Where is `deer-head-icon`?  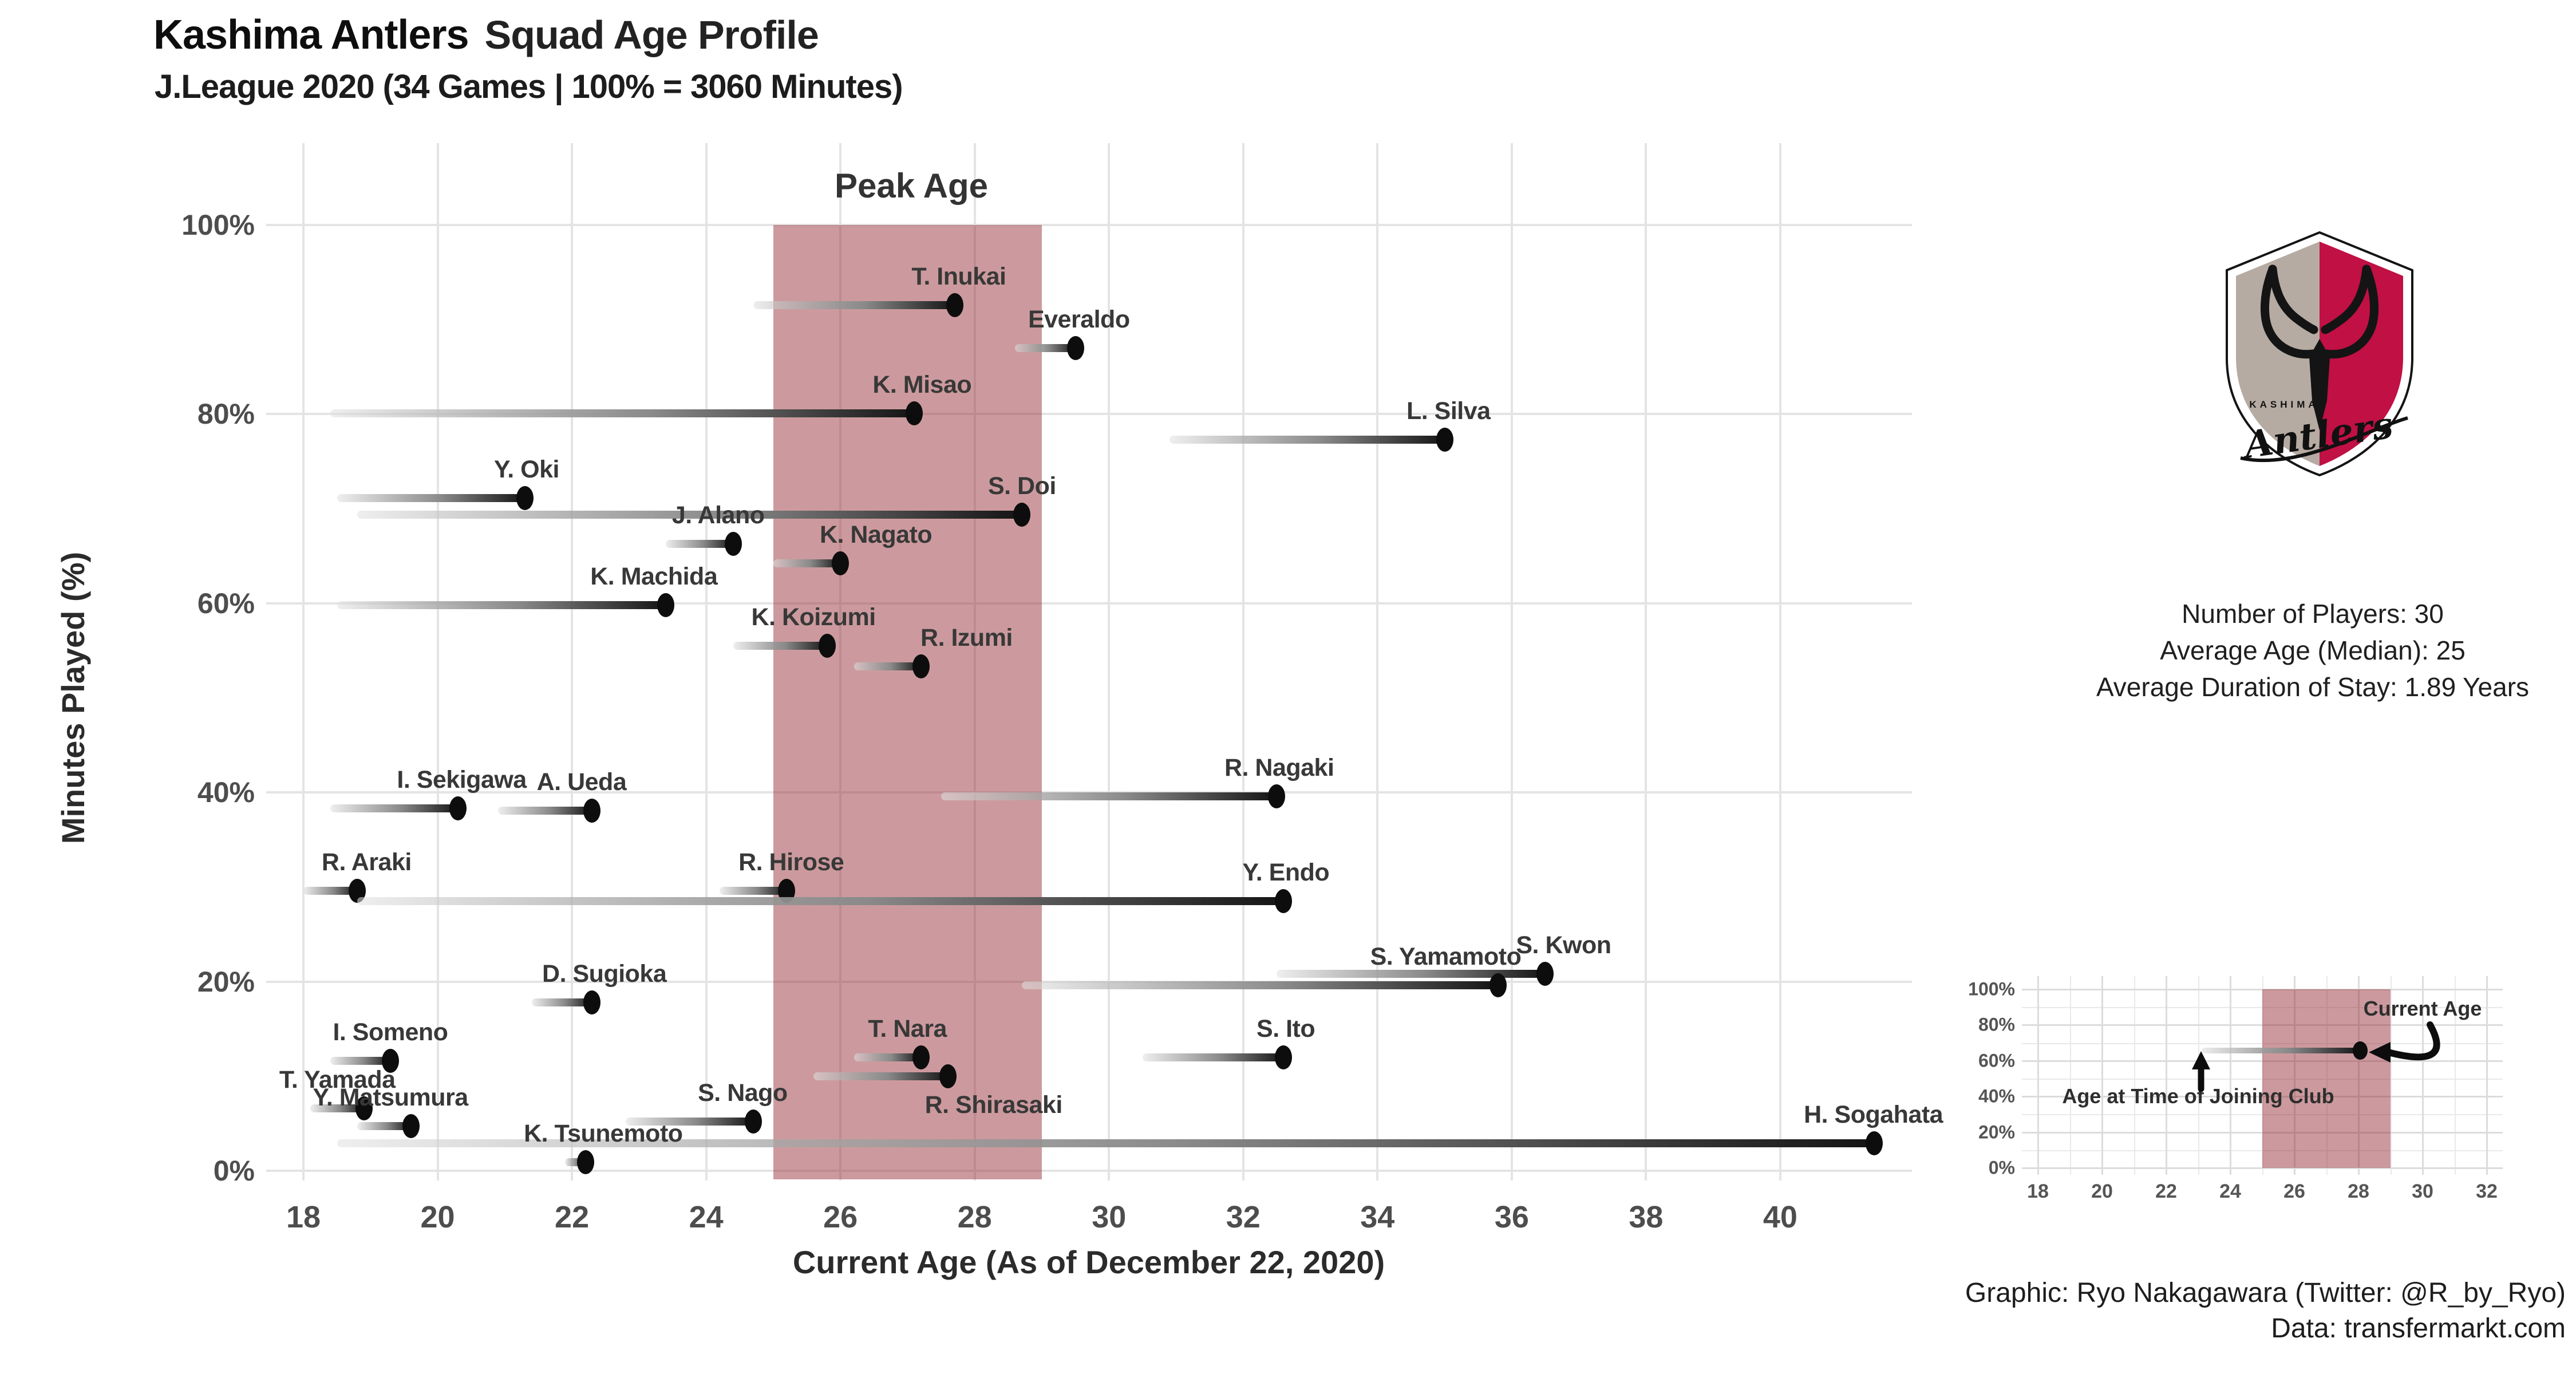
deer-head-icon is located at coordinates (2319, 385).